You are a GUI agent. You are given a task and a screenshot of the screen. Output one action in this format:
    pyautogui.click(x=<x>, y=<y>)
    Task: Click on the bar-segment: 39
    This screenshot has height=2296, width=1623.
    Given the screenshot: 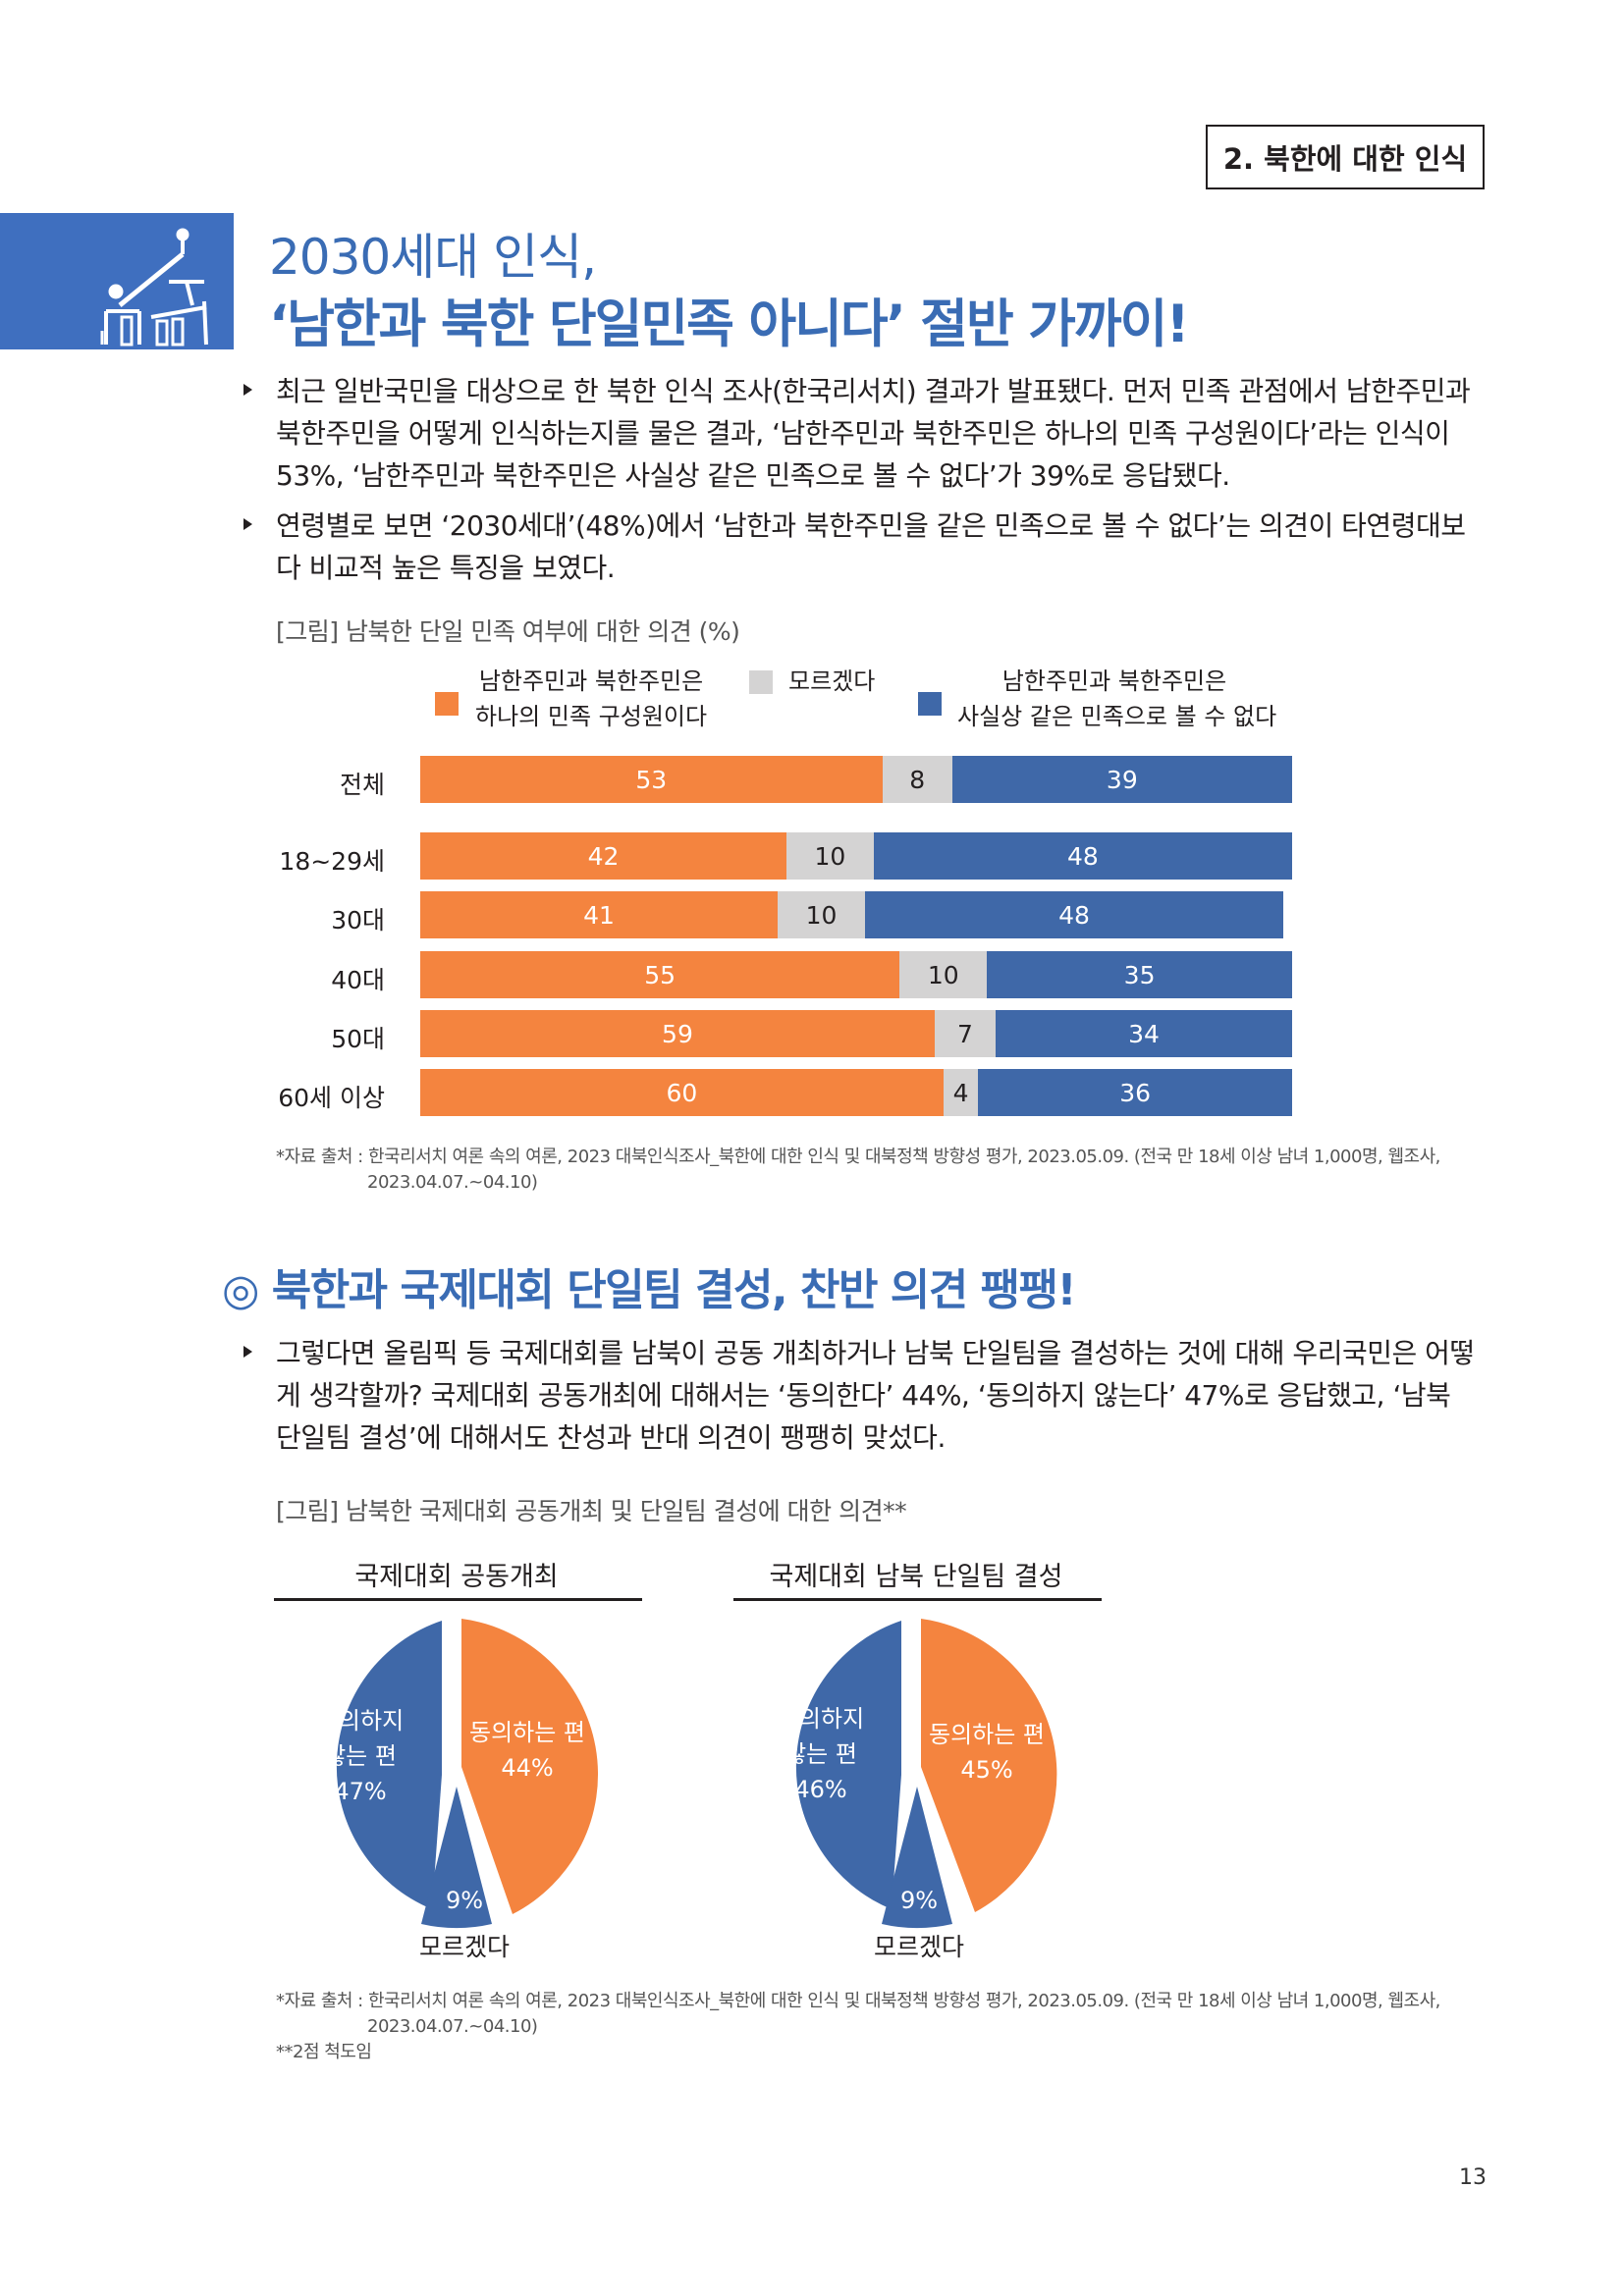 What is the action you would take?
    pyautogui.click(x=1121, y=779)
    